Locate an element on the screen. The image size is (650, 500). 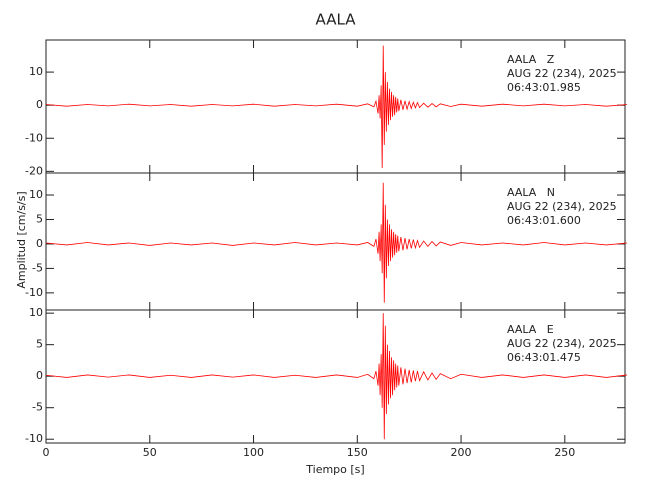
y-tick-label: -20 is located at coordinates (34, 170).